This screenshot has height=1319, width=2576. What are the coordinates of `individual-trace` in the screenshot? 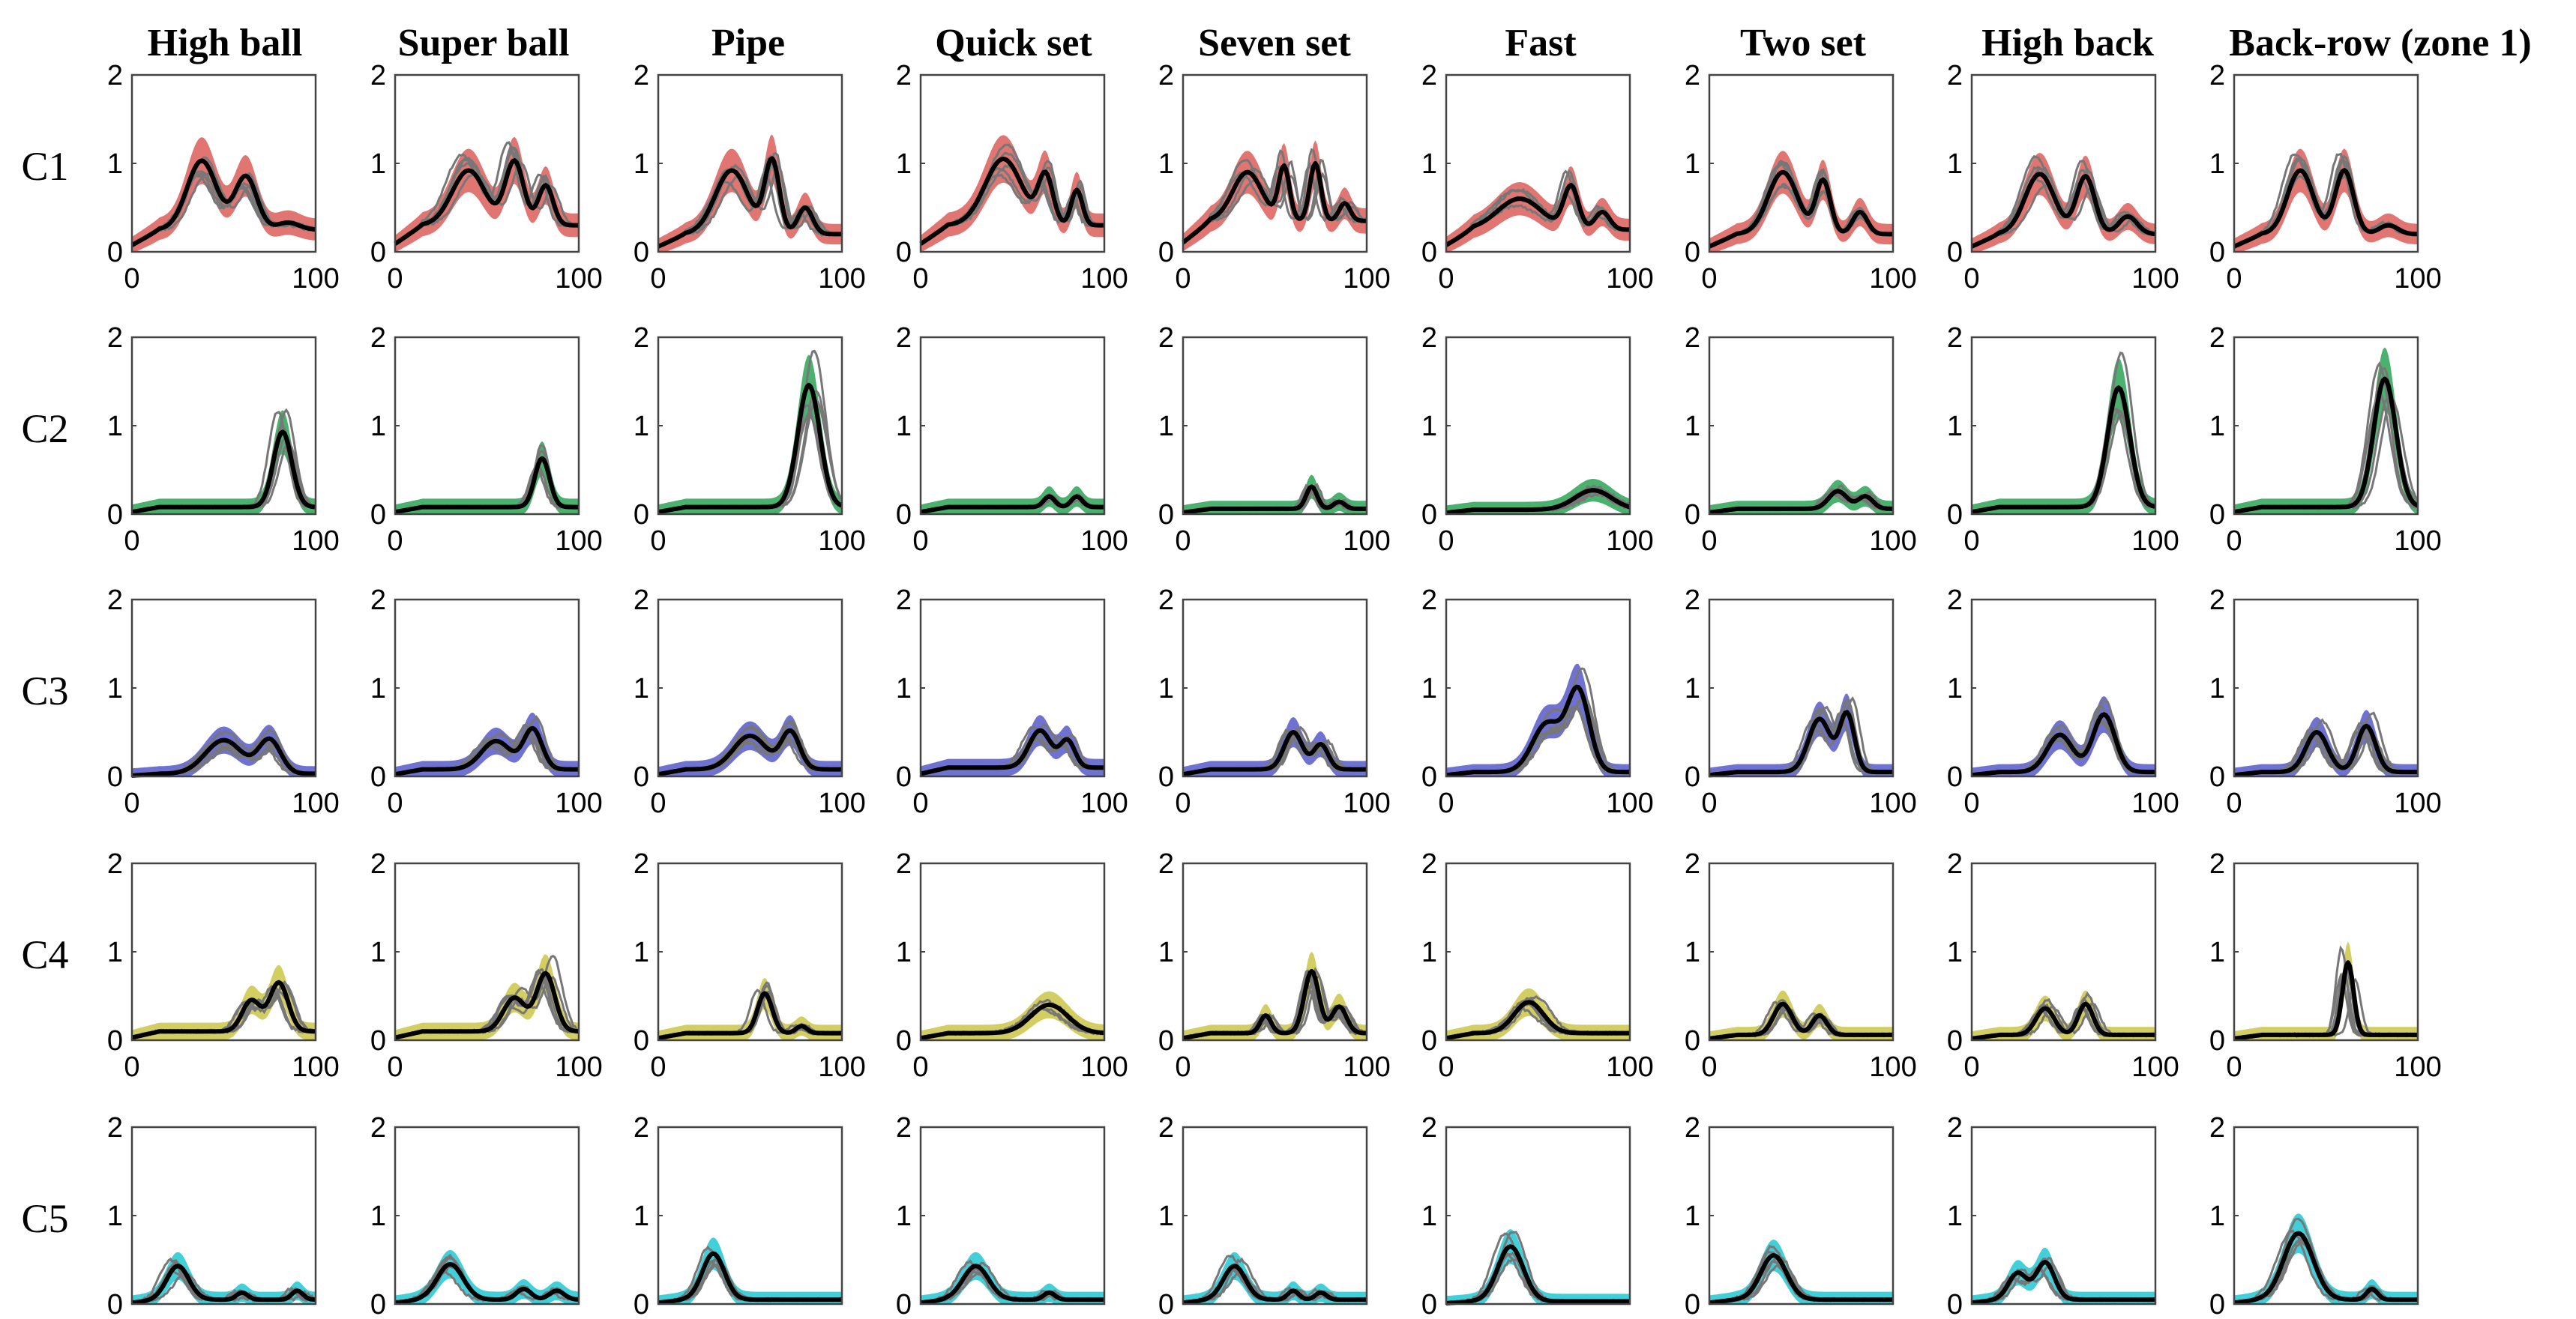 It's located at (2326, 992).